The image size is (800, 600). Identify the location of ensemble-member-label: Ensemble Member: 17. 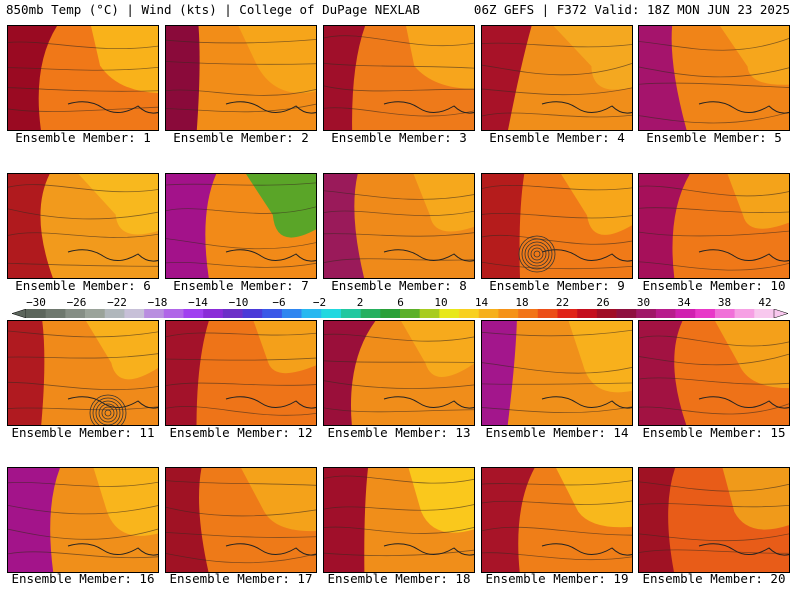
(241, 578).